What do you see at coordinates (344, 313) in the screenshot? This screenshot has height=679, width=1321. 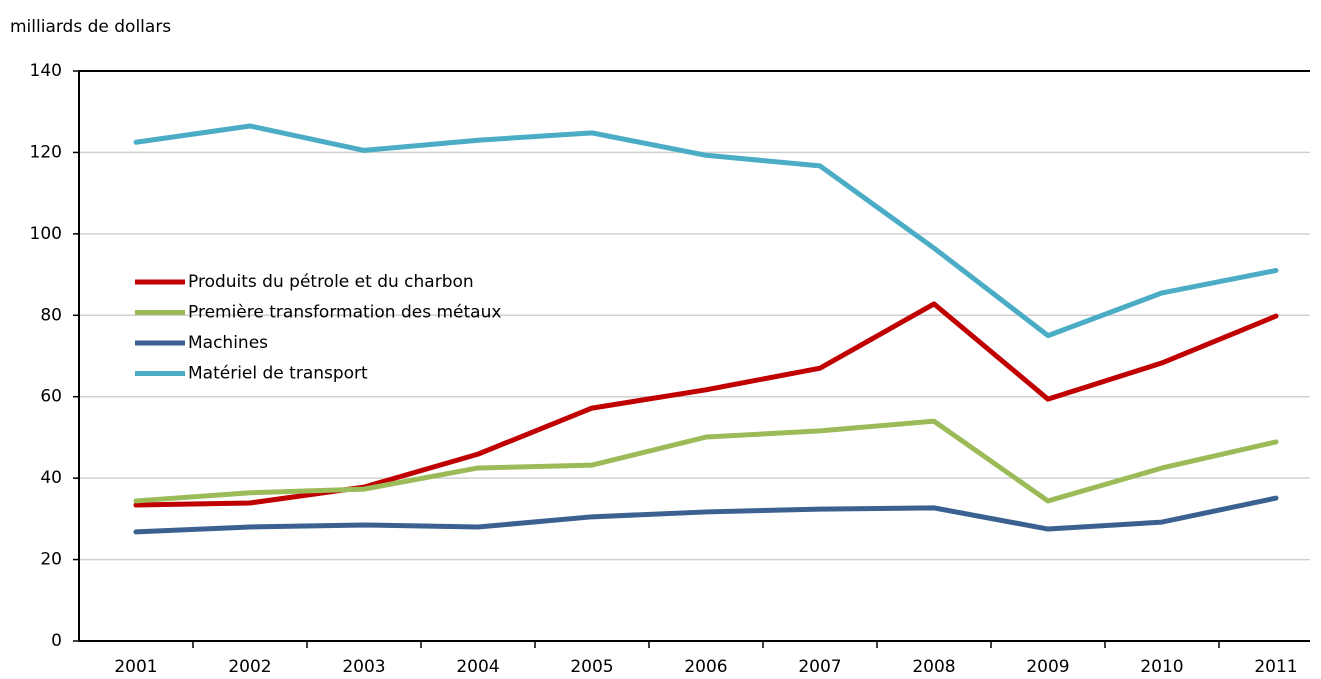 I see `legend-label: Première transformation des métaux` at bounding box center [344, 313].